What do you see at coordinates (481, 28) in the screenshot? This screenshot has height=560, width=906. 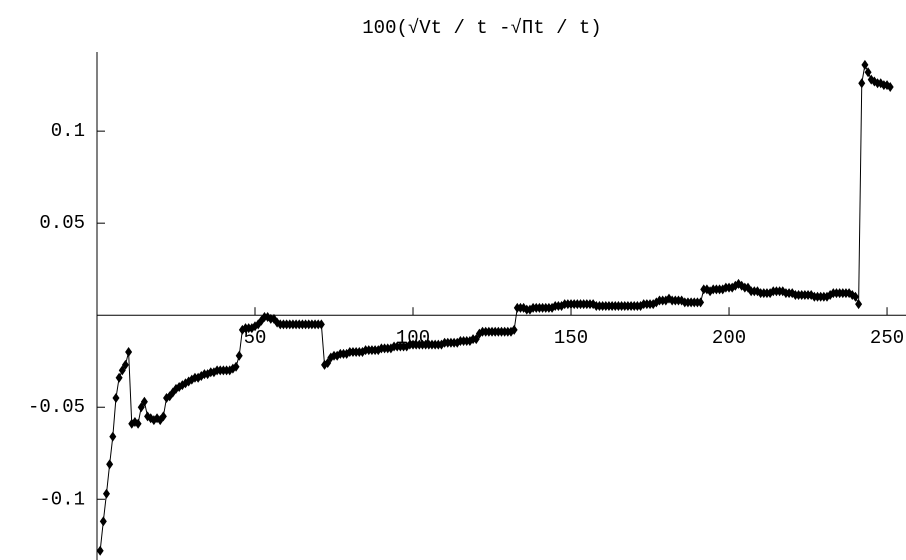 I see `chart-title: 100(√Vt / t -√Πt / t)` at bounding box center [481, 28].